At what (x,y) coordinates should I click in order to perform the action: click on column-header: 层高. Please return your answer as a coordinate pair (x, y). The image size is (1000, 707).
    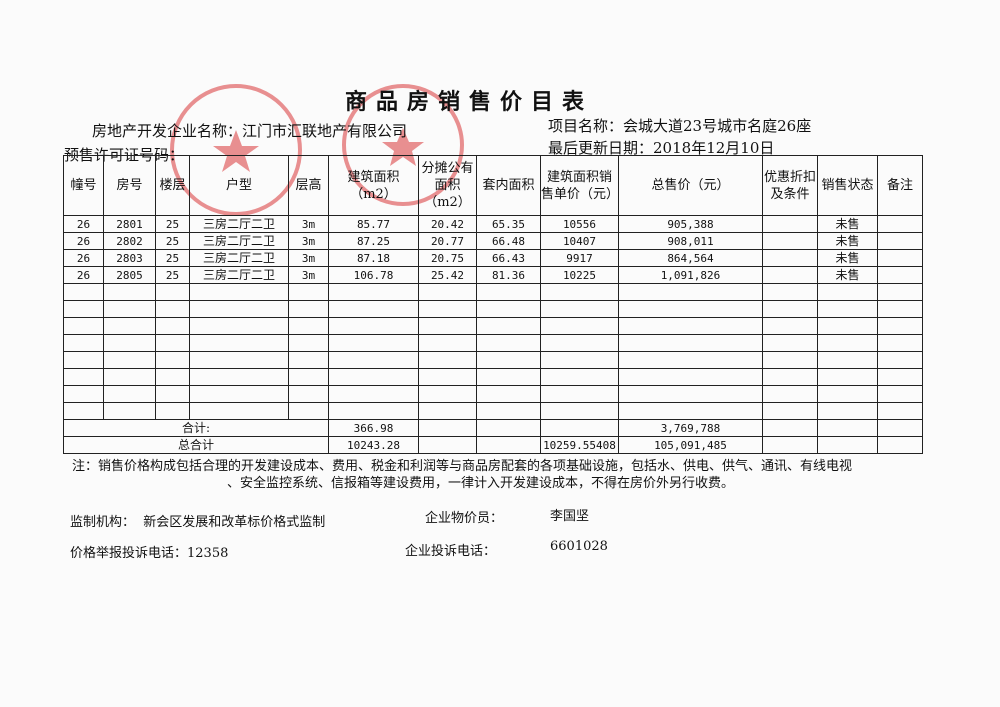
    Looking at the image, I should click on (308, 185).